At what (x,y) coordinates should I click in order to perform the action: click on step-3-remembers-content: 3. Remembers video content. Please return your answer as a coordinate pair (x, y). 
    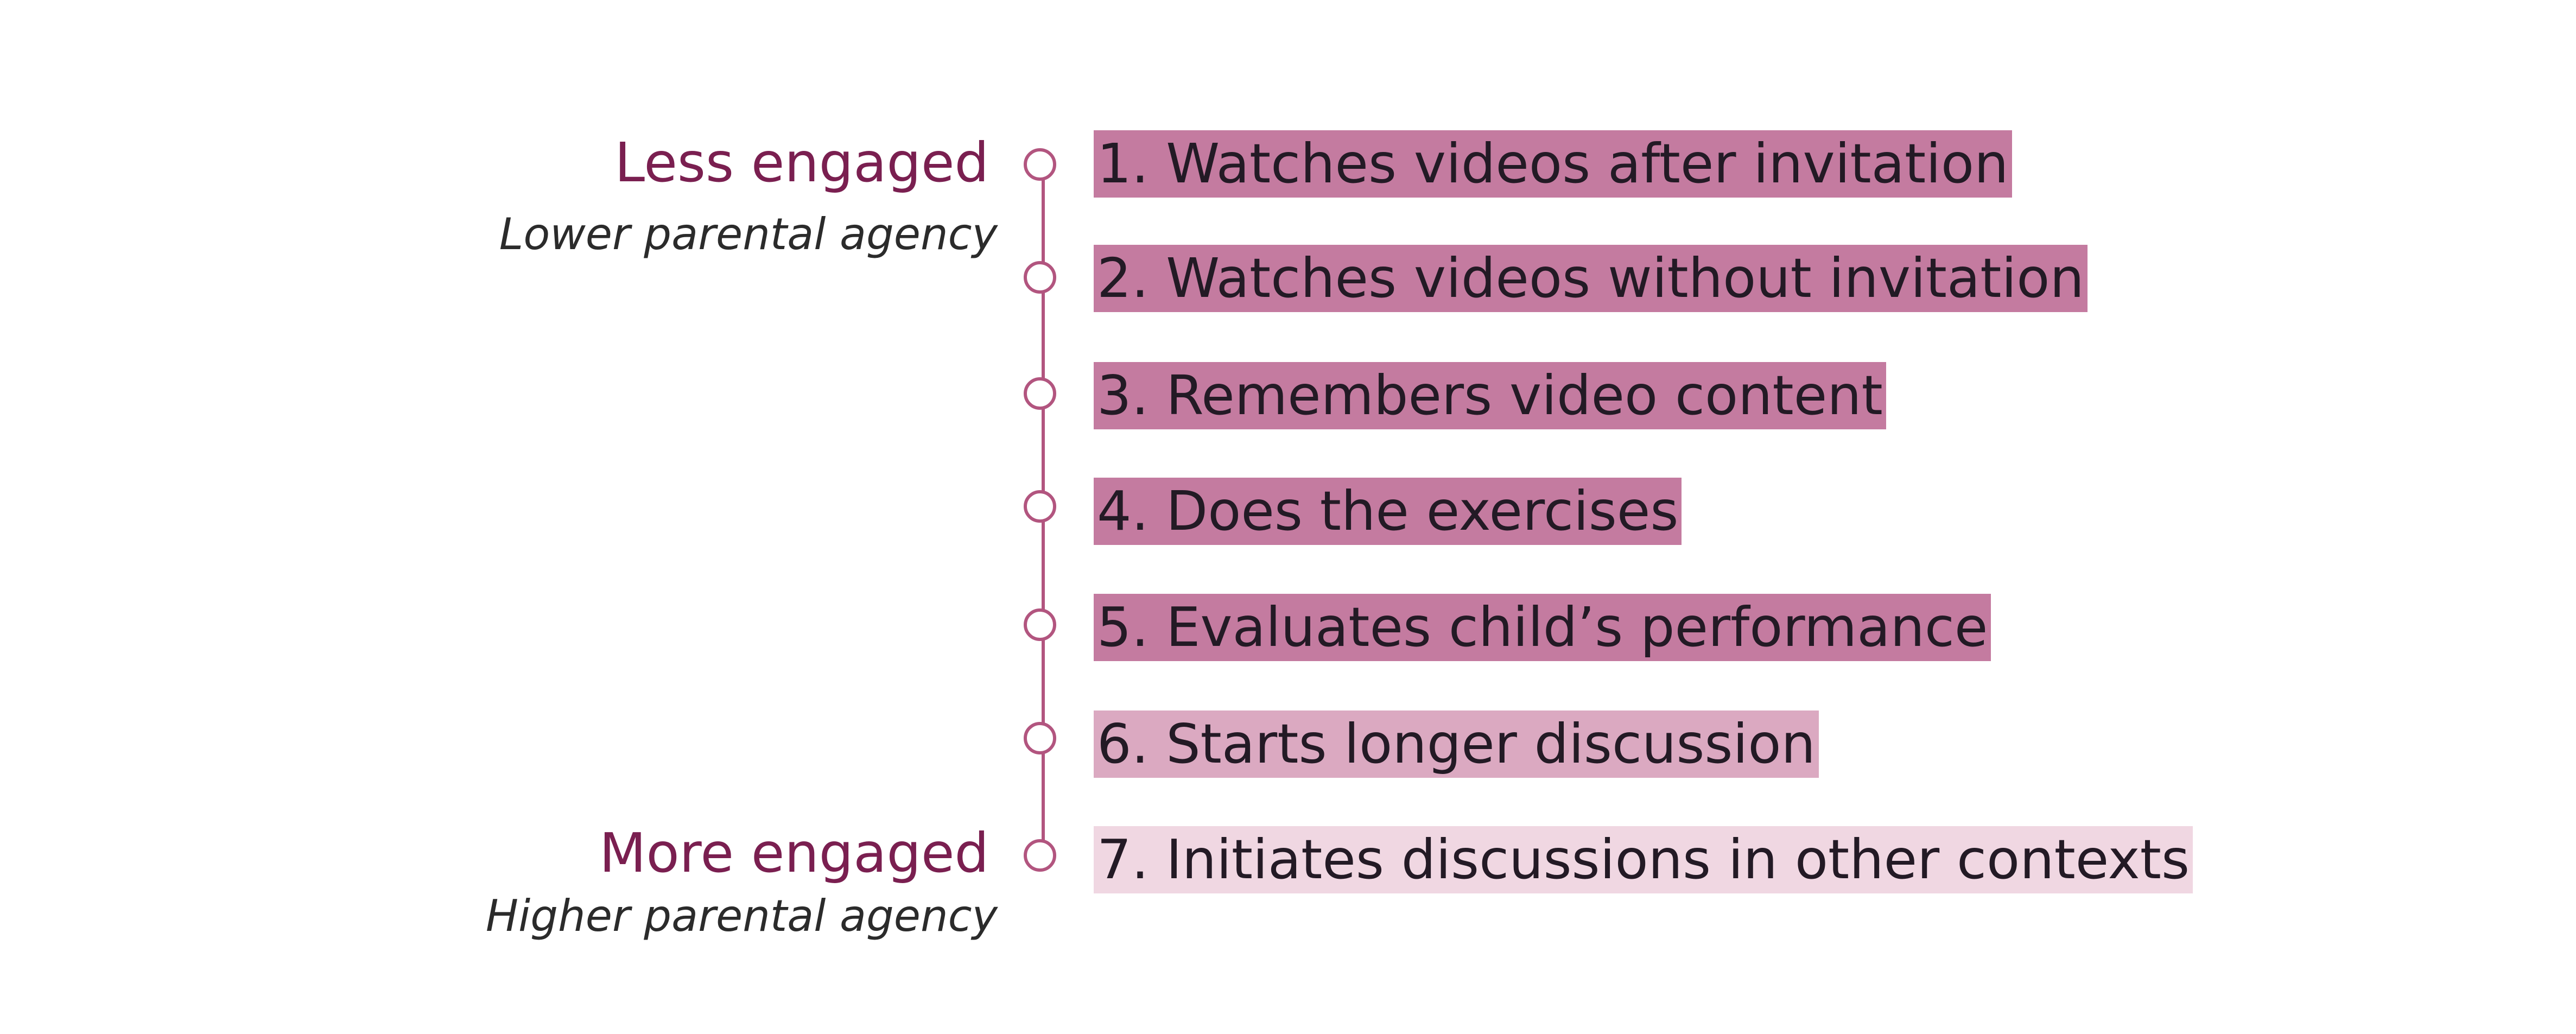
    Looking at the image, I should click on (1490, 395).